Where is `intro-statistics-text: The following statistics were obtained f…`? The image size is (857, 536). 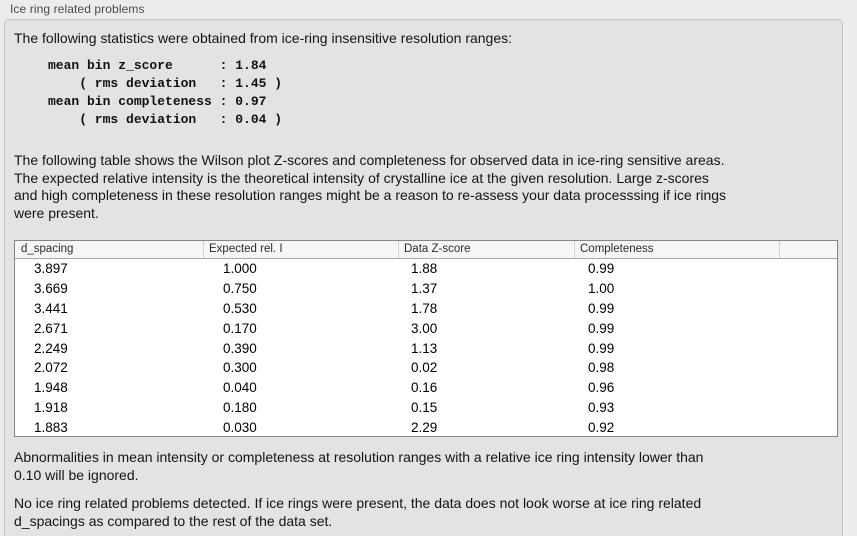 intro-statistics-text: The following statistics were obtained f… is located at coordinates (263, 38).